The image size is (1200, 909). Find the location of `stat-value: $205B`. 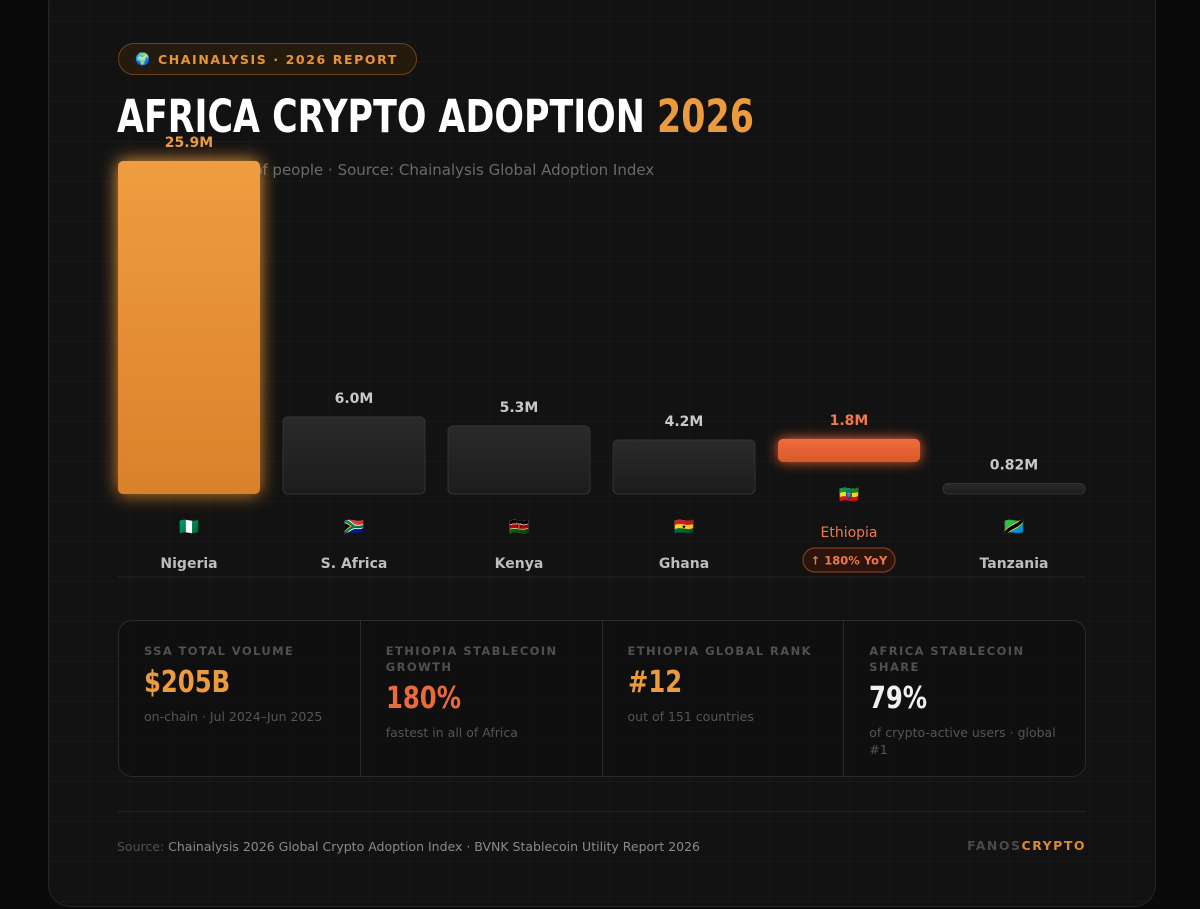

stat-value: $205B is located at coordinates (187, 682).